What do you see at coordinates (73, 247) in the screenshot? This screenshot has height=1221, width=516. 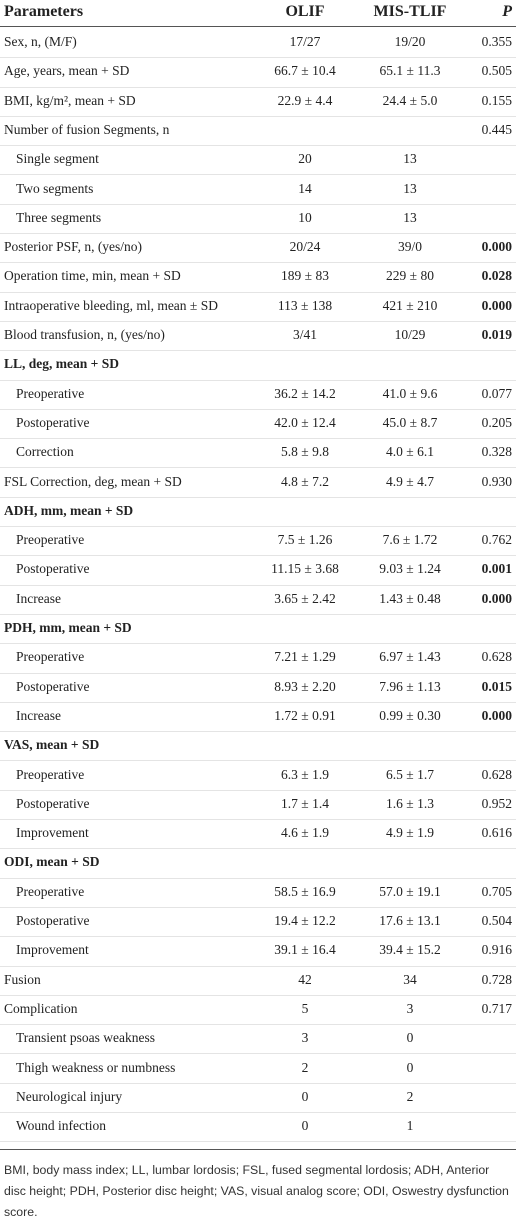 I see `table-cell: Posterior PSF, n, (yes/no)` at bounding box center [73, 247].